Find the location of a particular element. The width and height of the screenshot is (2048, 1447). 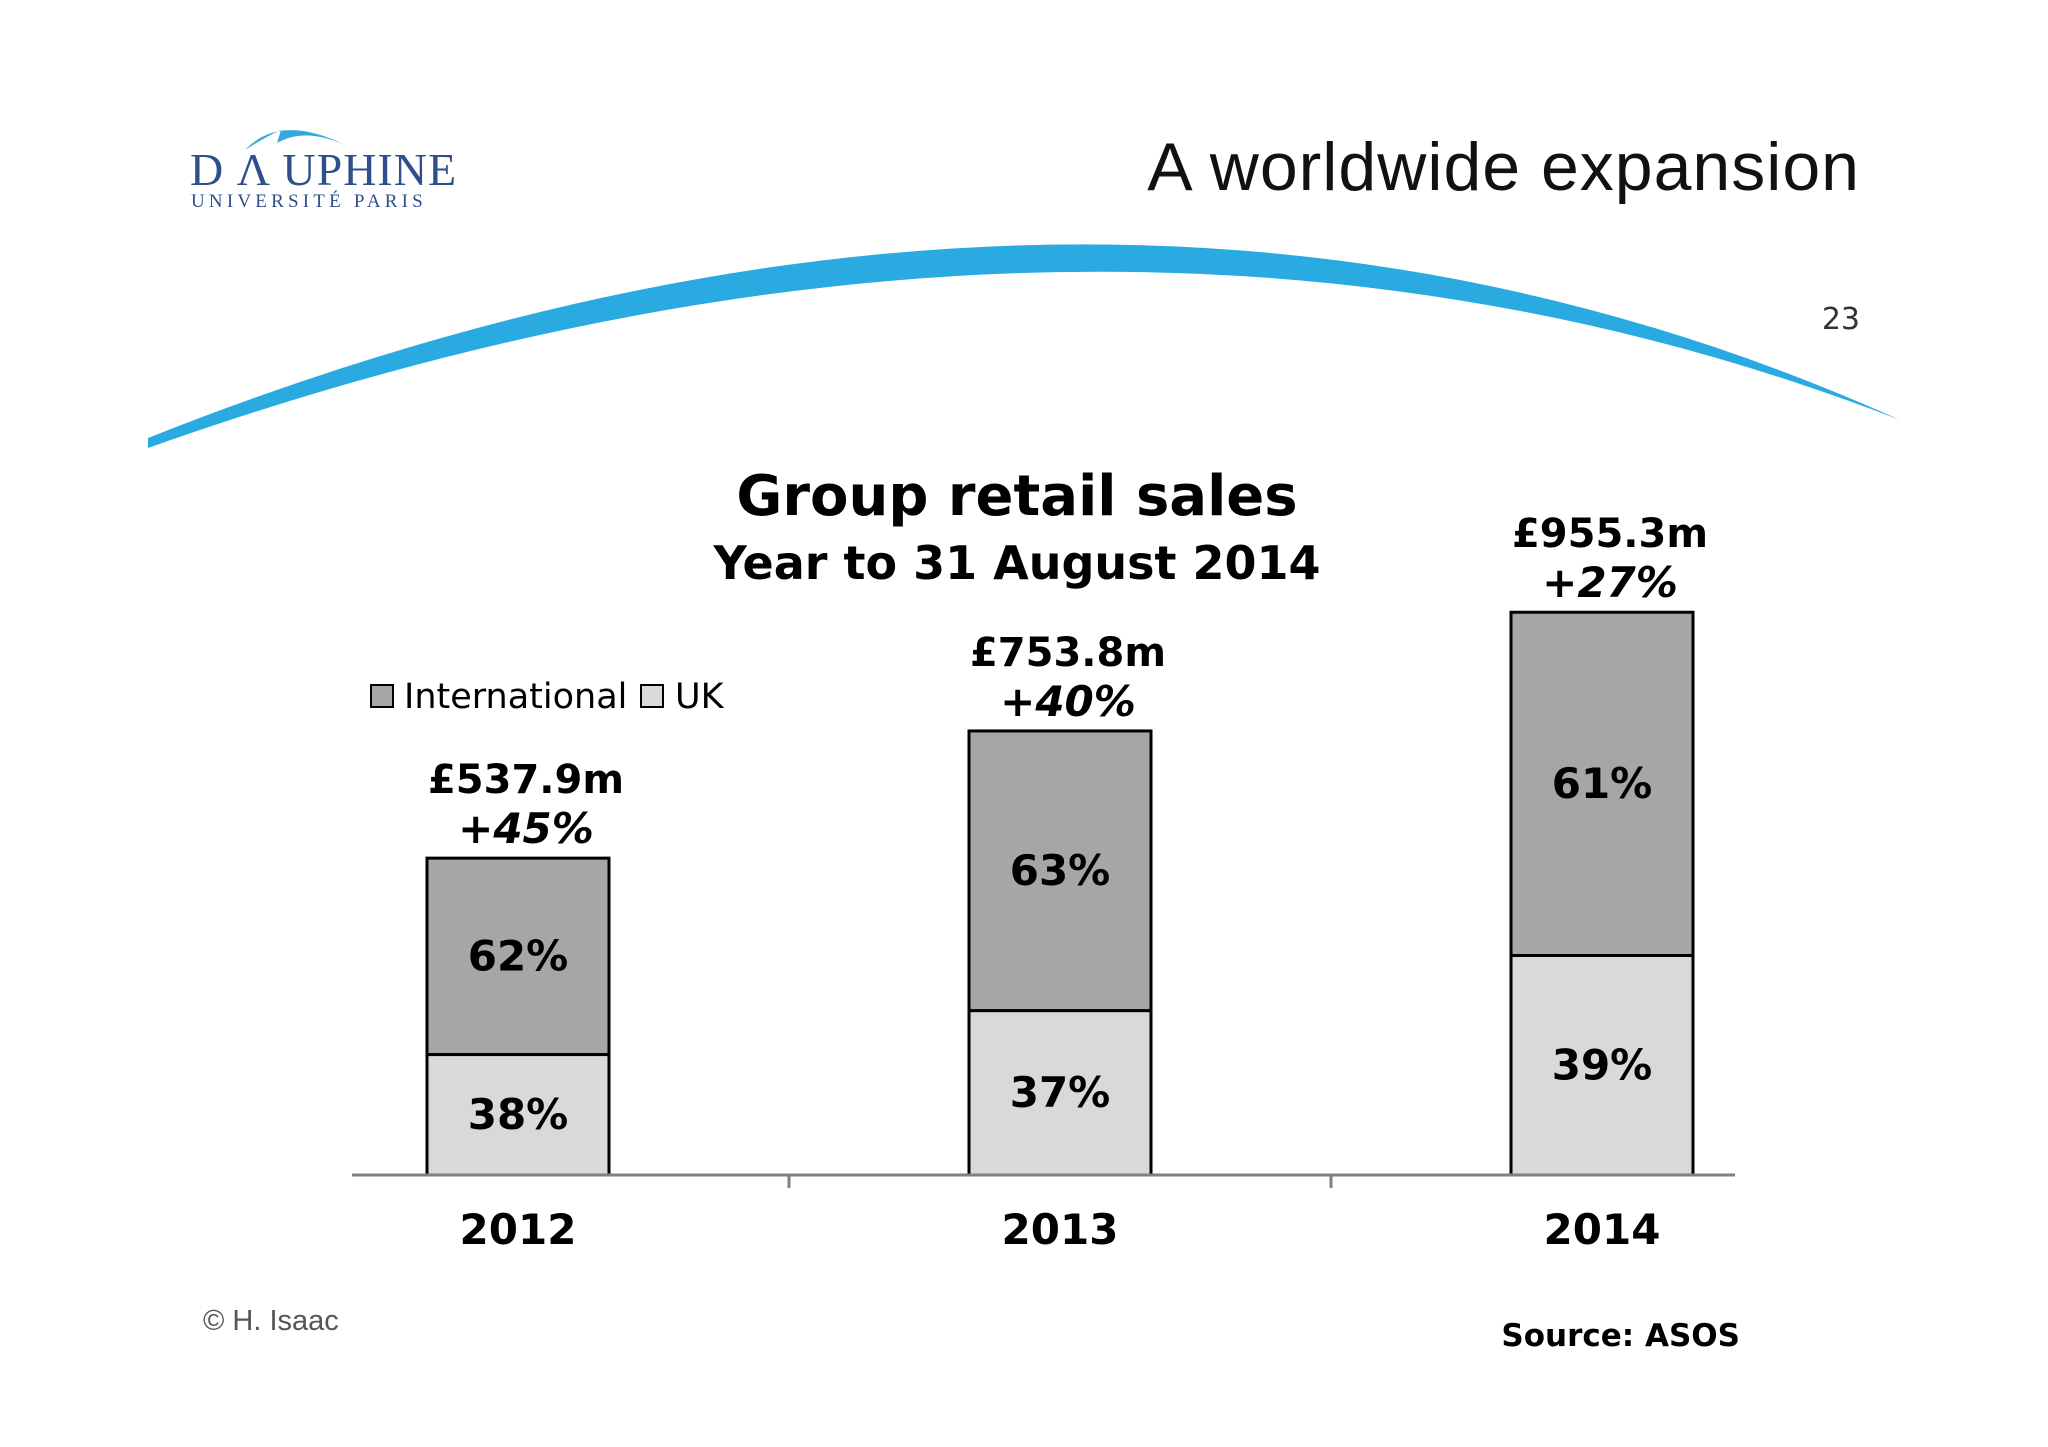

logo-letter-d: D is located at coordinates (207, 169).